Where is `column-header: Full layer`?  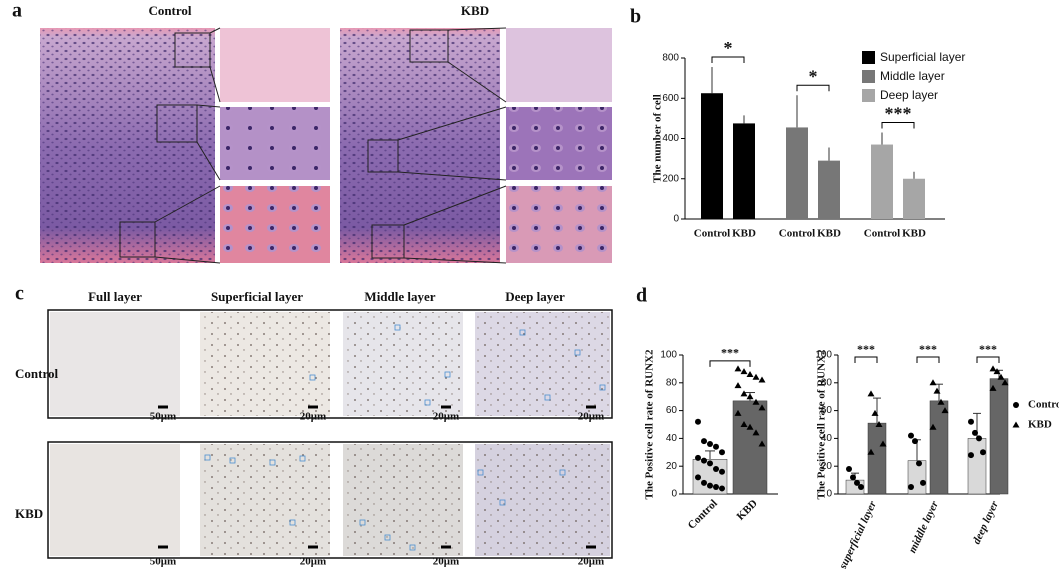
column-header: Full layer is located at coordinates (115, 296).